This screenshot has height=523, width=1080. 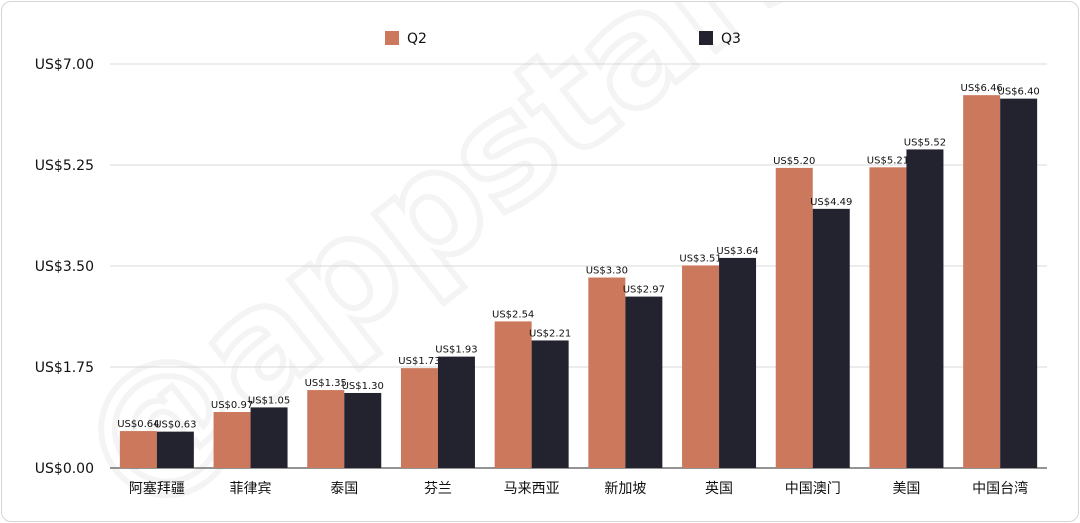 What do you see at coordinates (700, 258) in the screenshot?
I see `data-label: US$3.51` at bounding box center [700, 258].